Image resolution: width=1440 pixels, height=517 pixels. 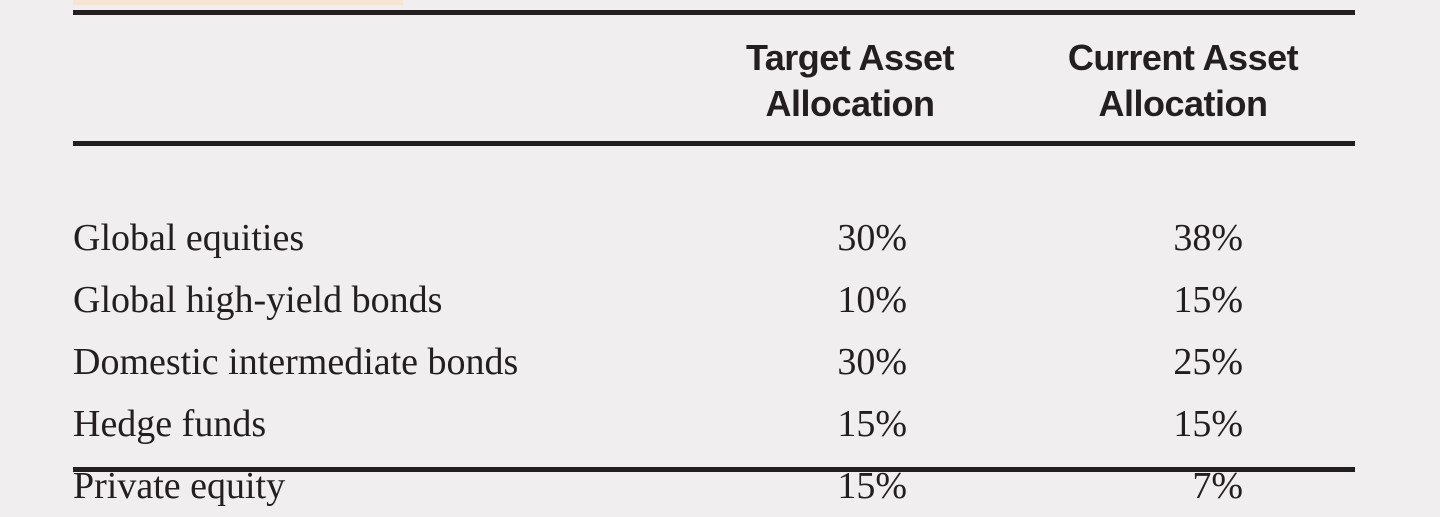 What do you see at coordinates (714, 469) in the screenshot?
I see `table-bottom-rule` at bounding box center [714, 469].